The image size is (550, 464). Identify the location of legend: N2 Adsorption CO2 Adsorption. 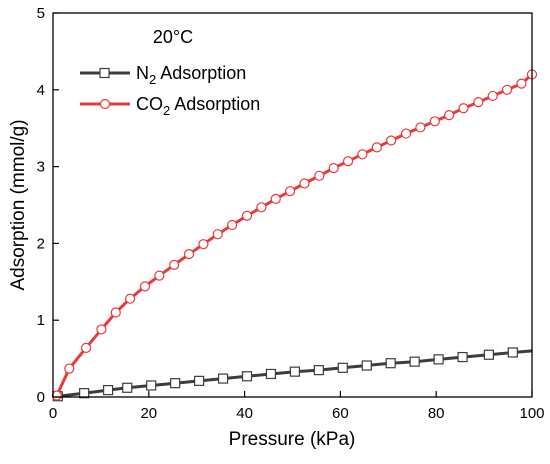
(170, 90).